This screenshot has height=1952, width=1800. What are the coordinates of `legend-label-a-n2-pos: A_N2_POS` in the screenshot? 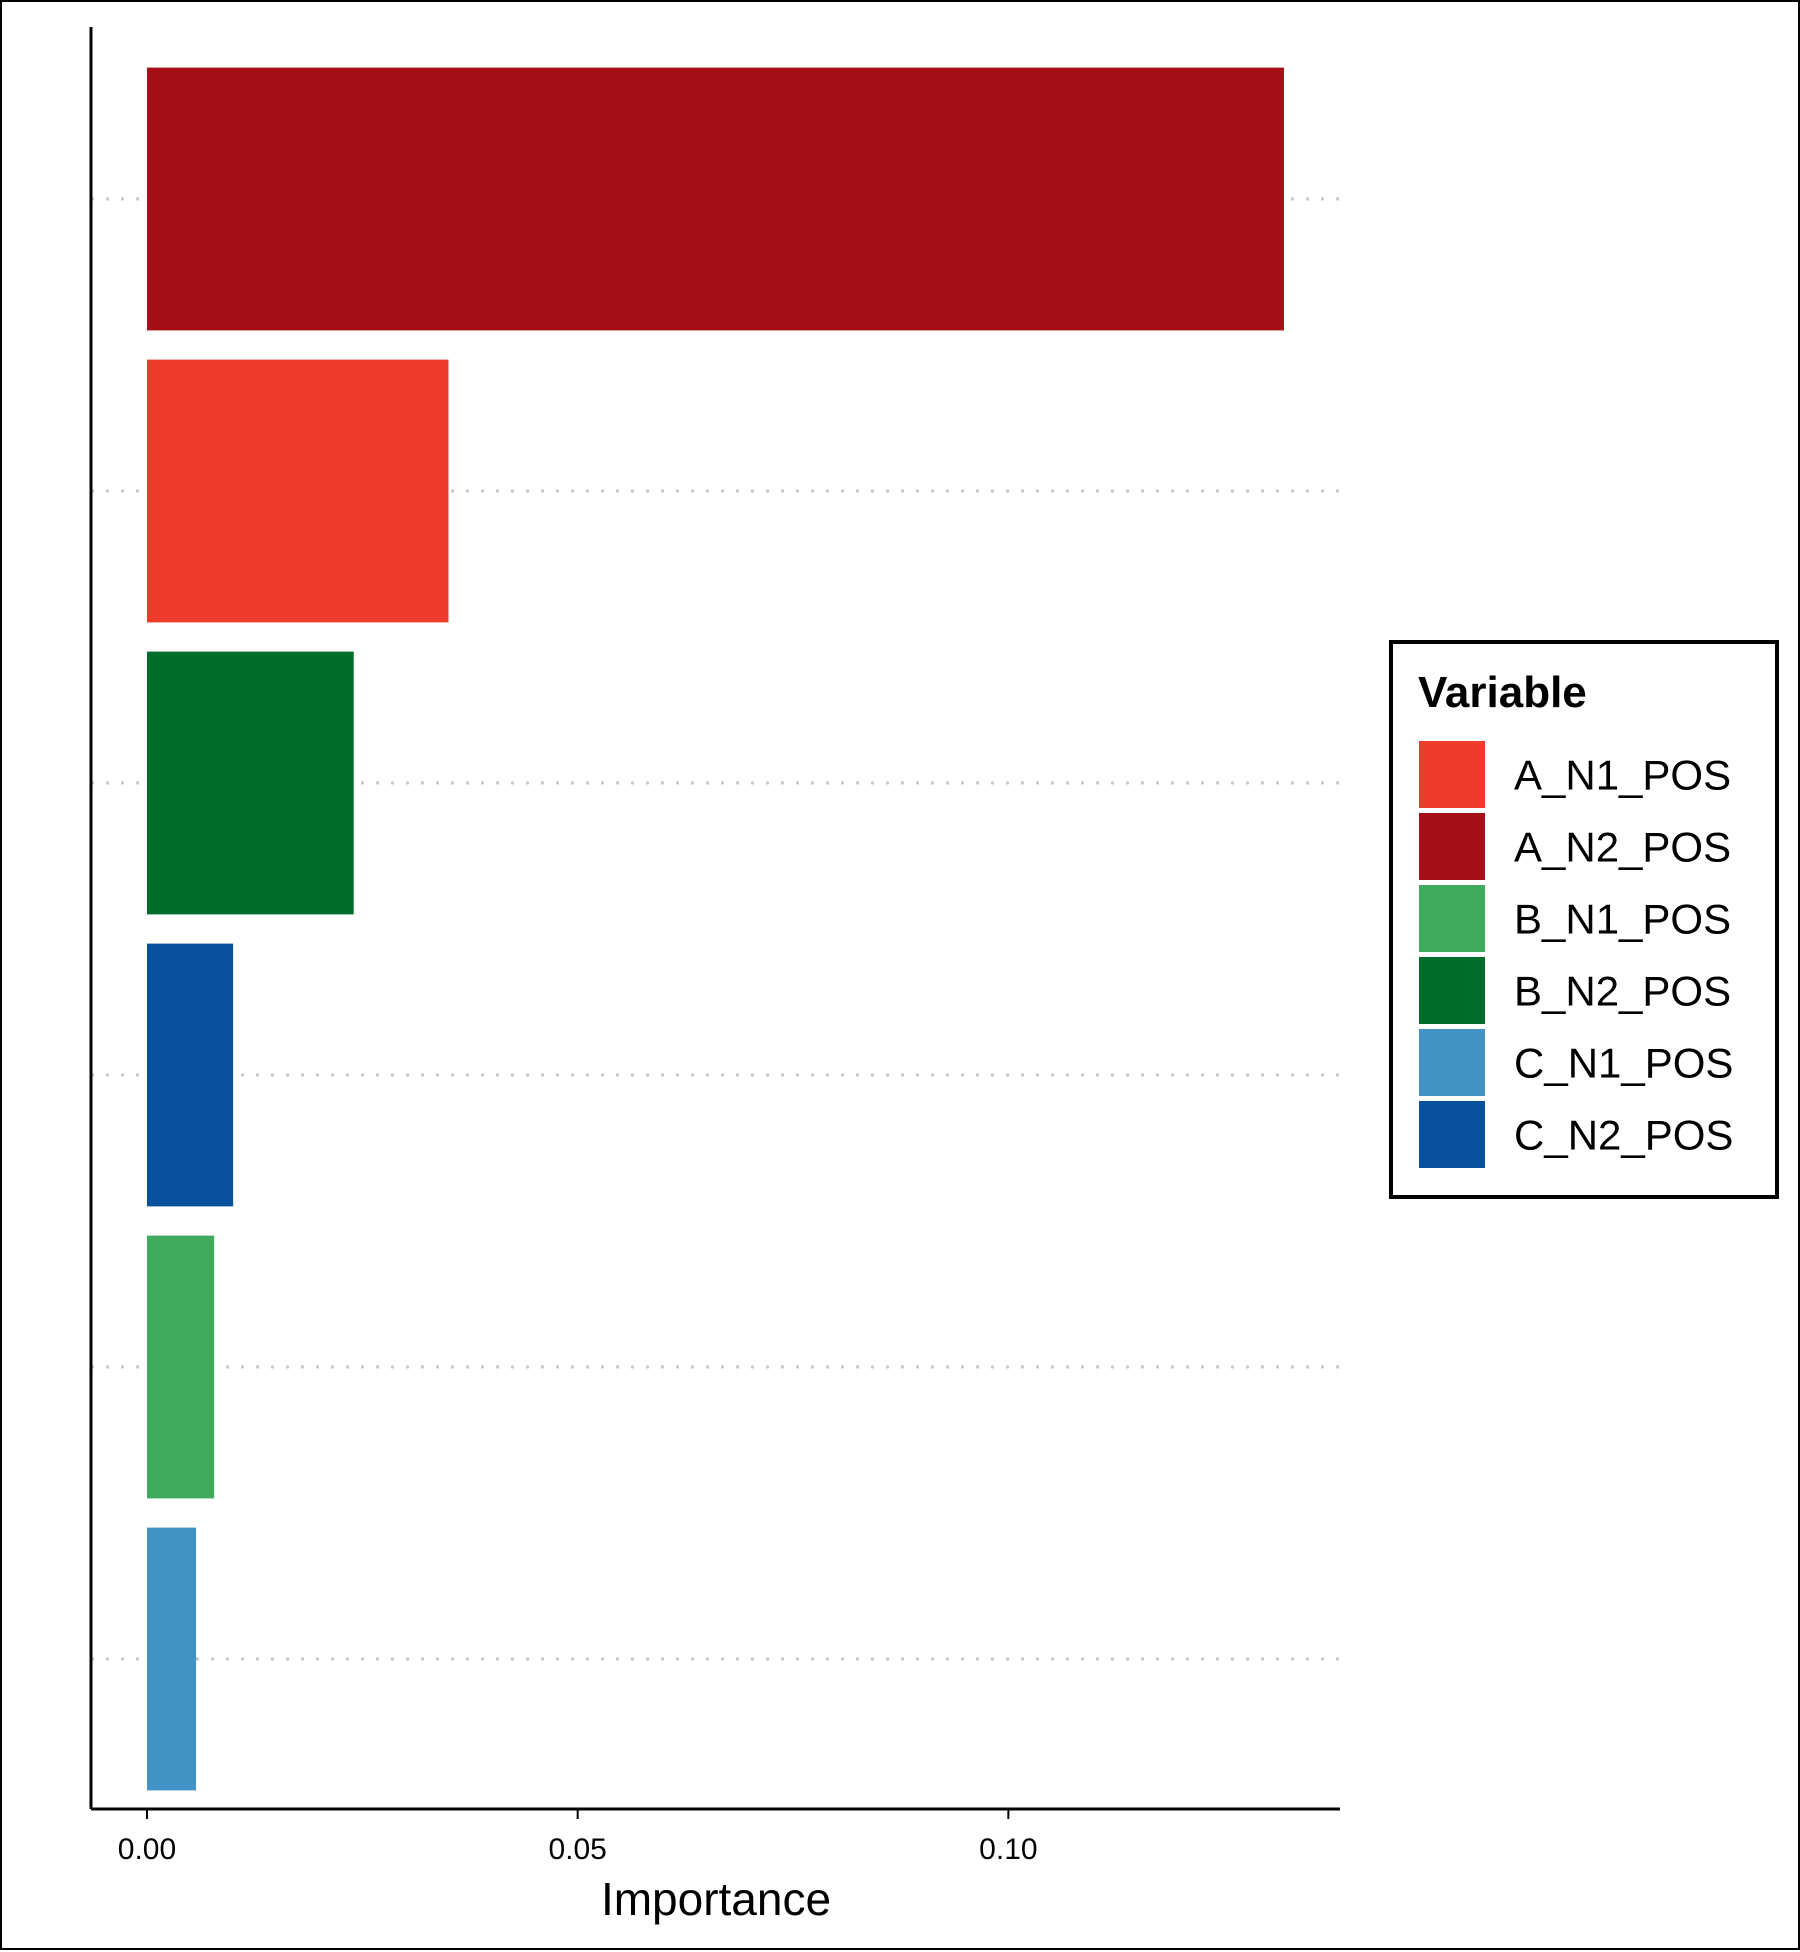 It's located at (1622, 847).